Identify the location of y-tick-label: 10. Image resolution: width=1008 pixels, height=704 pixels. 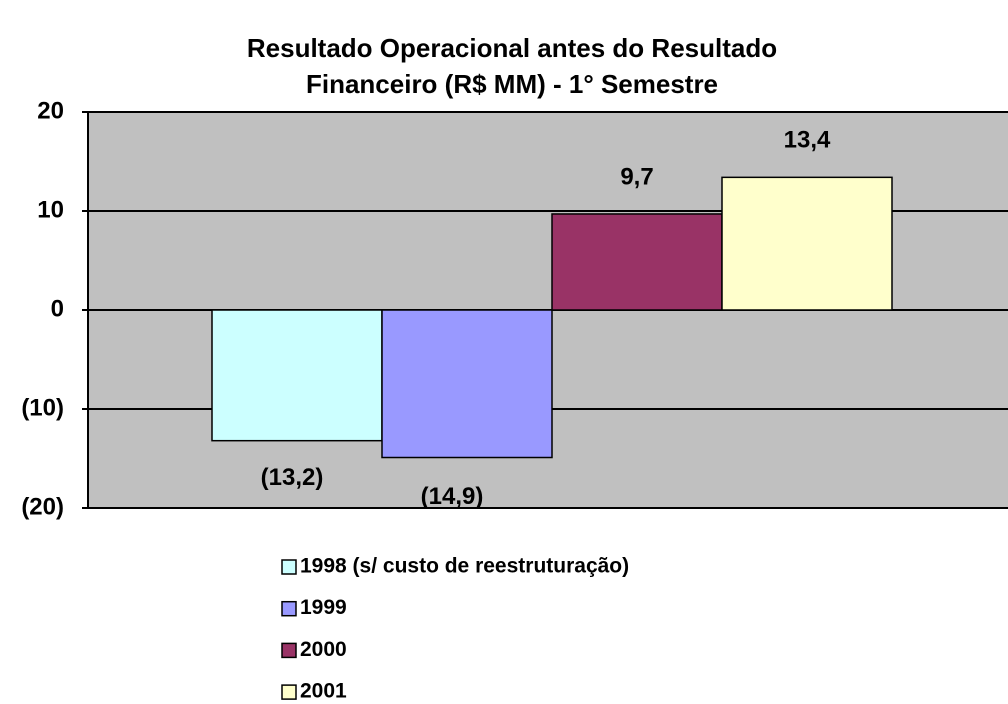
(50, 209).